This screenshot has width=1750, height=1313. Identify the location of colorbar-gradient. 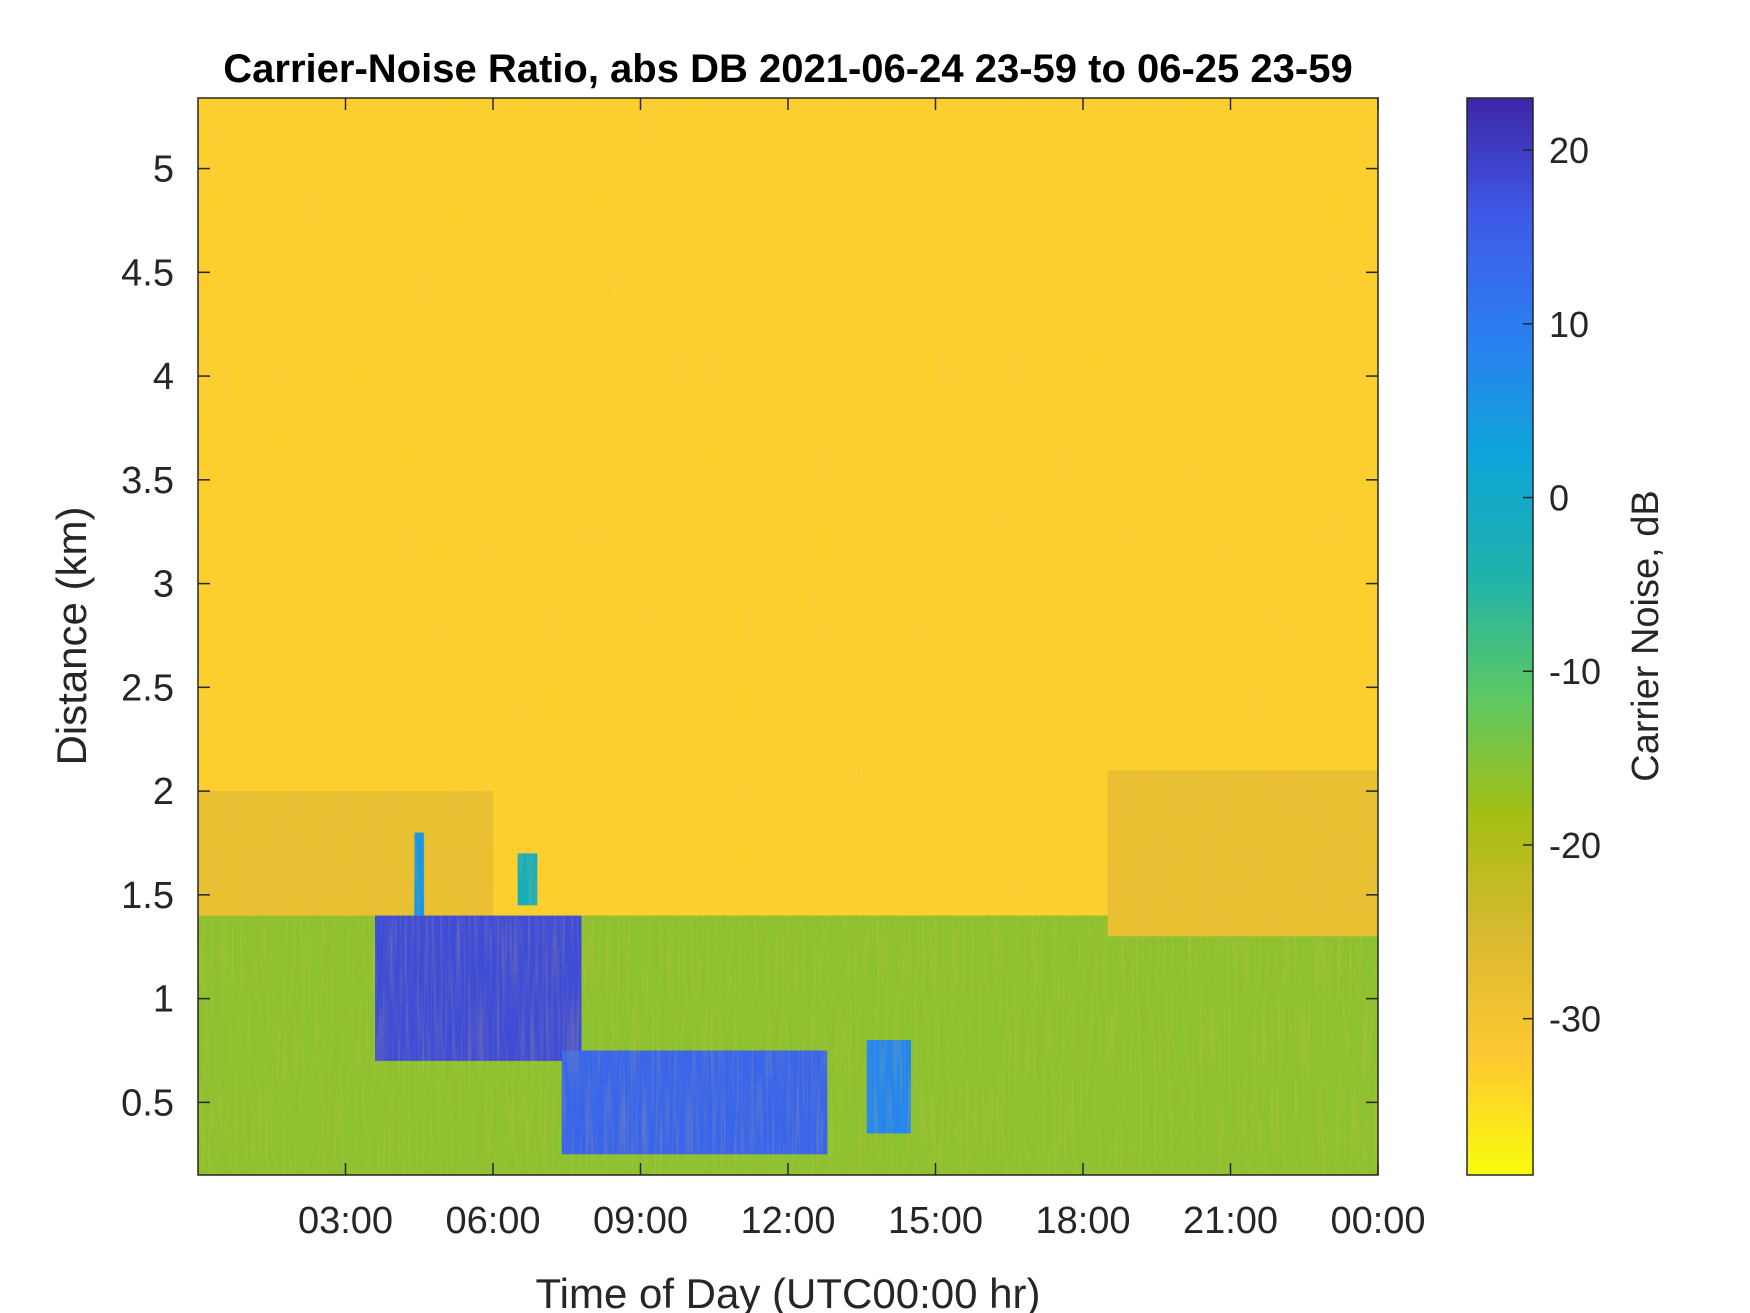
(1500, 636).